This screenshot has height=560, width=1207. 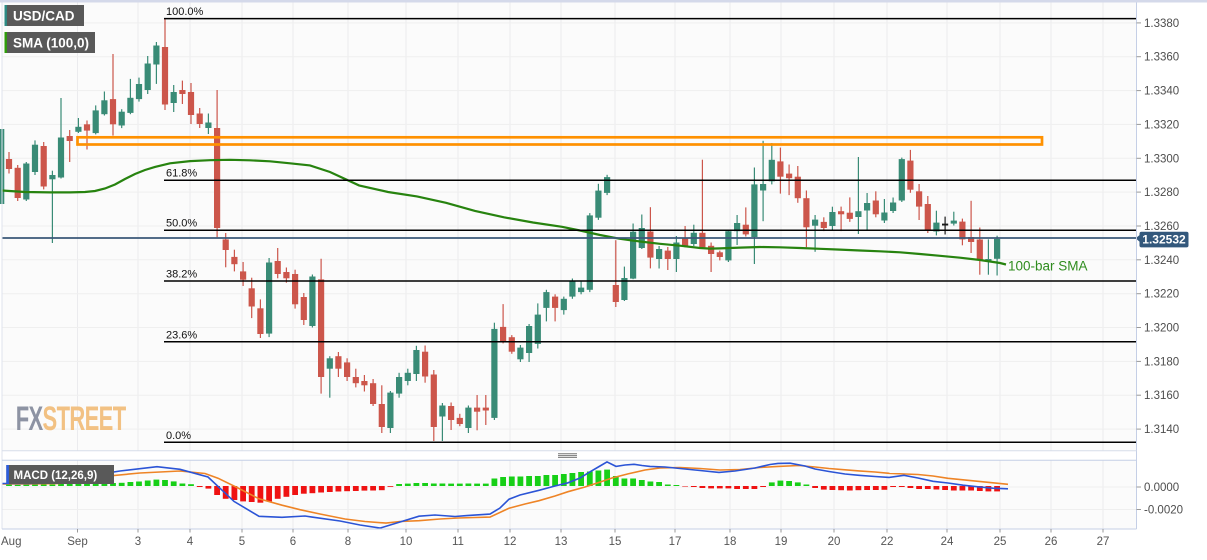 What do you see at coordinates (71, 419) in the screenshot?
I see `svg-text: FXSTREET` at bounding box center [71, 419].